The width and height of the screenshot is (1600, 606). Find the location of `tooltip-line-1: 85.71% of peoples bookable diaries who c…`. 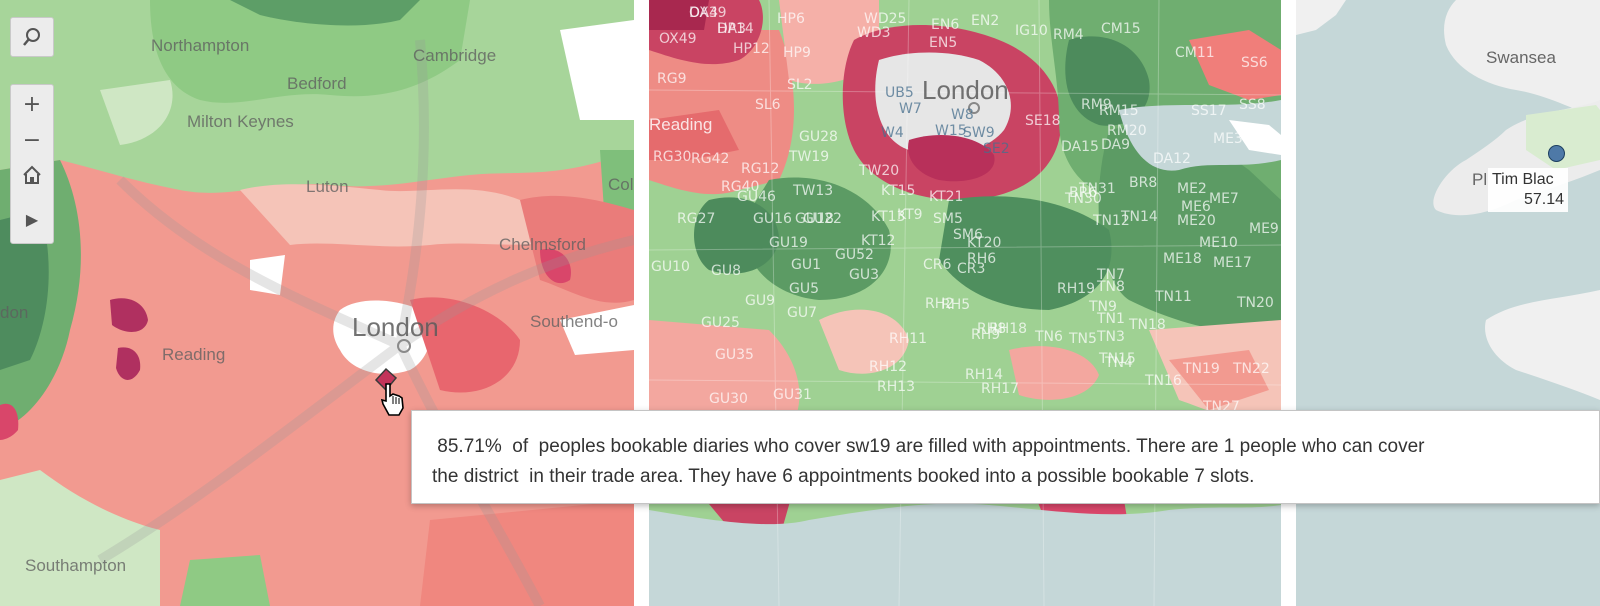

tooltip-line-1: 85.71% of peoples bookable diaries who c… is located at coordinates (928, 446).